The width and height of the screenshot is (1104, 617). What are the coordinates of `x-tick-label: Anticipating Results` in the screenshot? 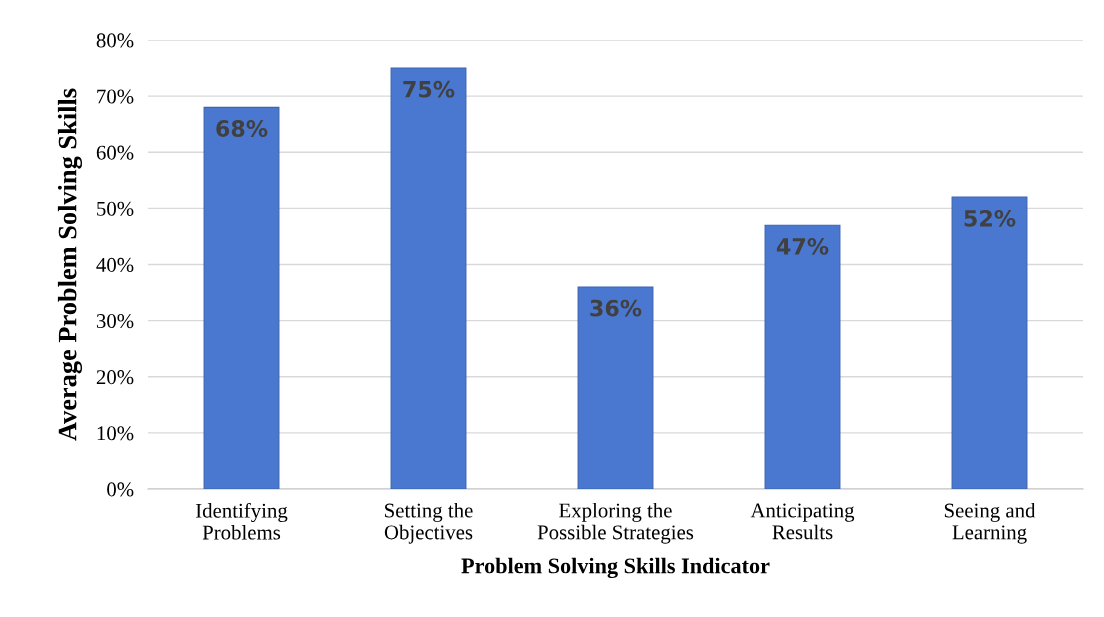 It's located at (802, 521).